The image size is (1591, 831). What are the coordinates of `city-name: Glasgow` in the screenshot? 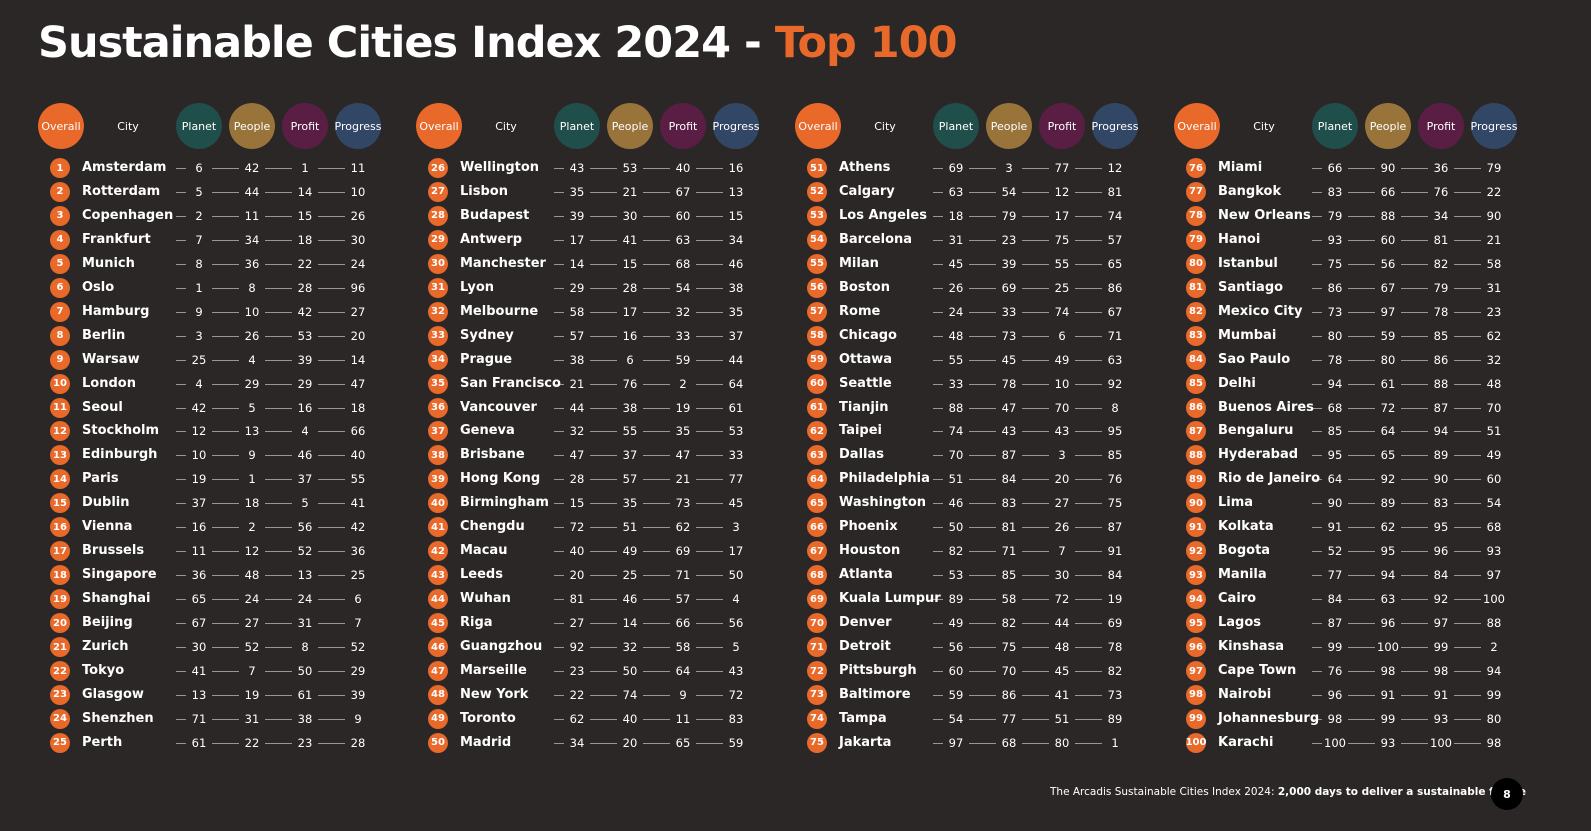 It's located at (113, 694).